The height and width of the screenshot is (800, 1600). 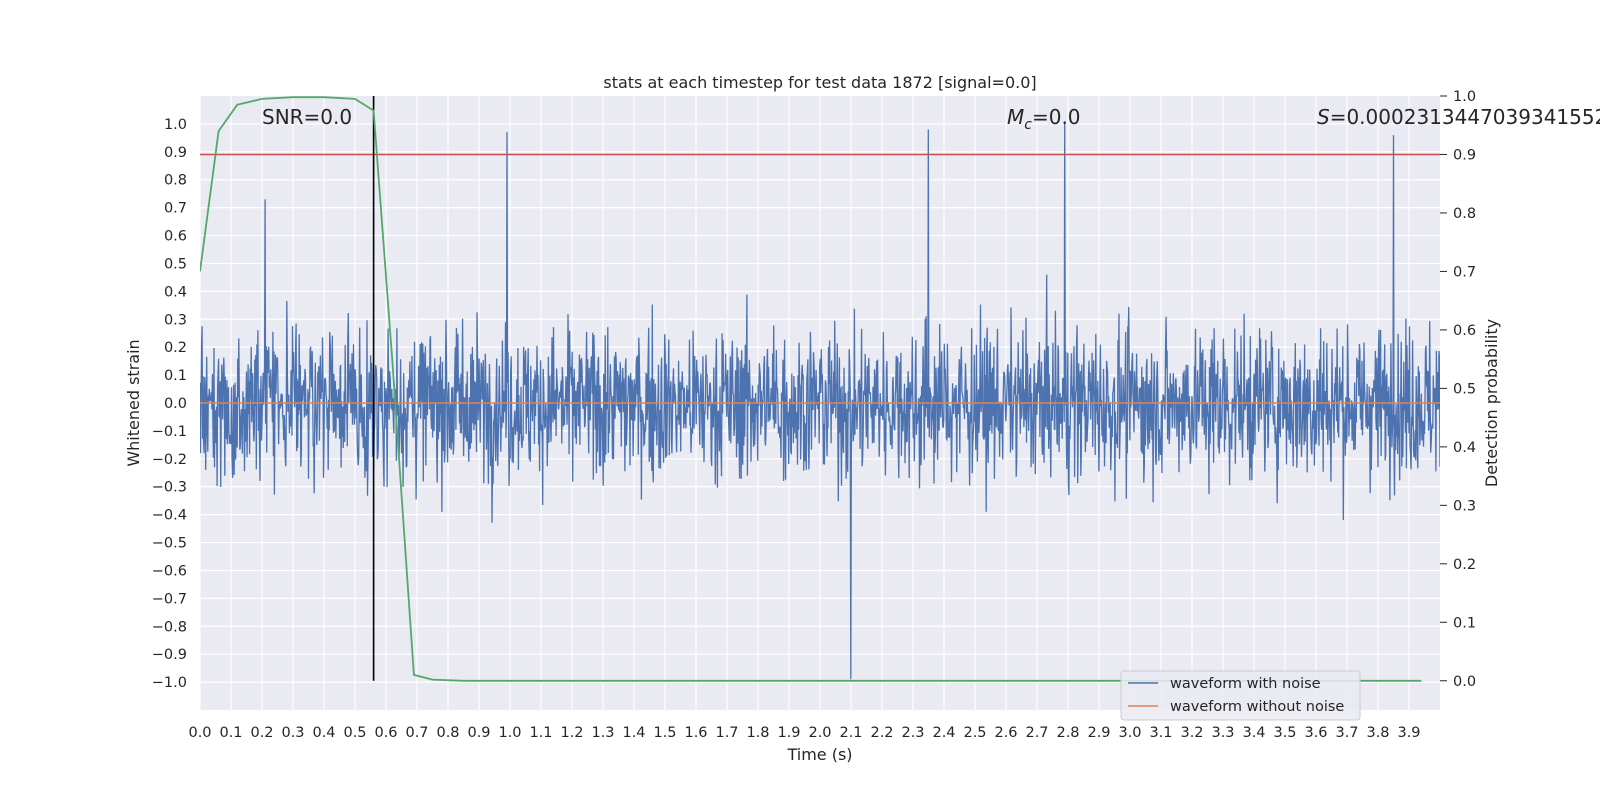 I want to click on y-tick-label: 0.1, so click(x=175, y=376).